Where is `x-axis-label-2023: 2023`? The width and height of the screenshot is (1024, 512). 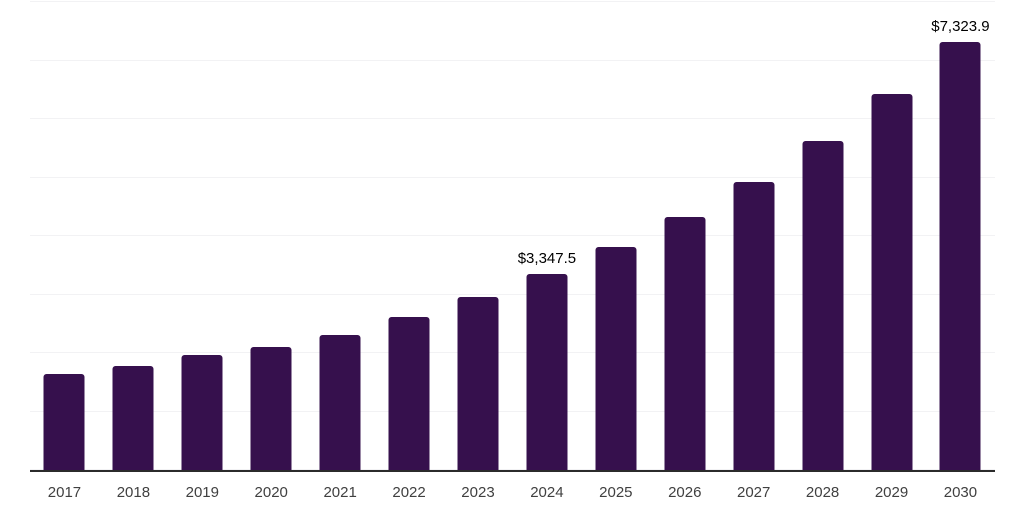 x-axis-label-2023: 2023 is located at coordinates (478, 492).